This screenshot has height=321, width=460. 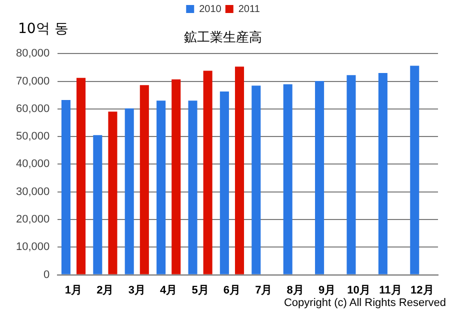 I want to click on y-tick-label: 60,000, so click(x=33, y=108).